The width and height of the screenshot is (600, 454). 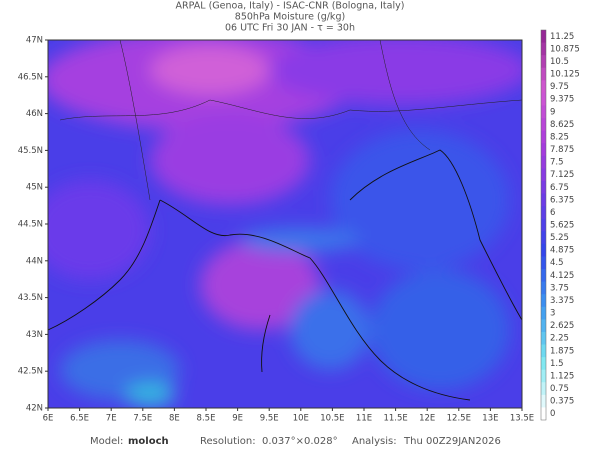 I want to click on lat-label: 45N, so click(x=34, y=188).